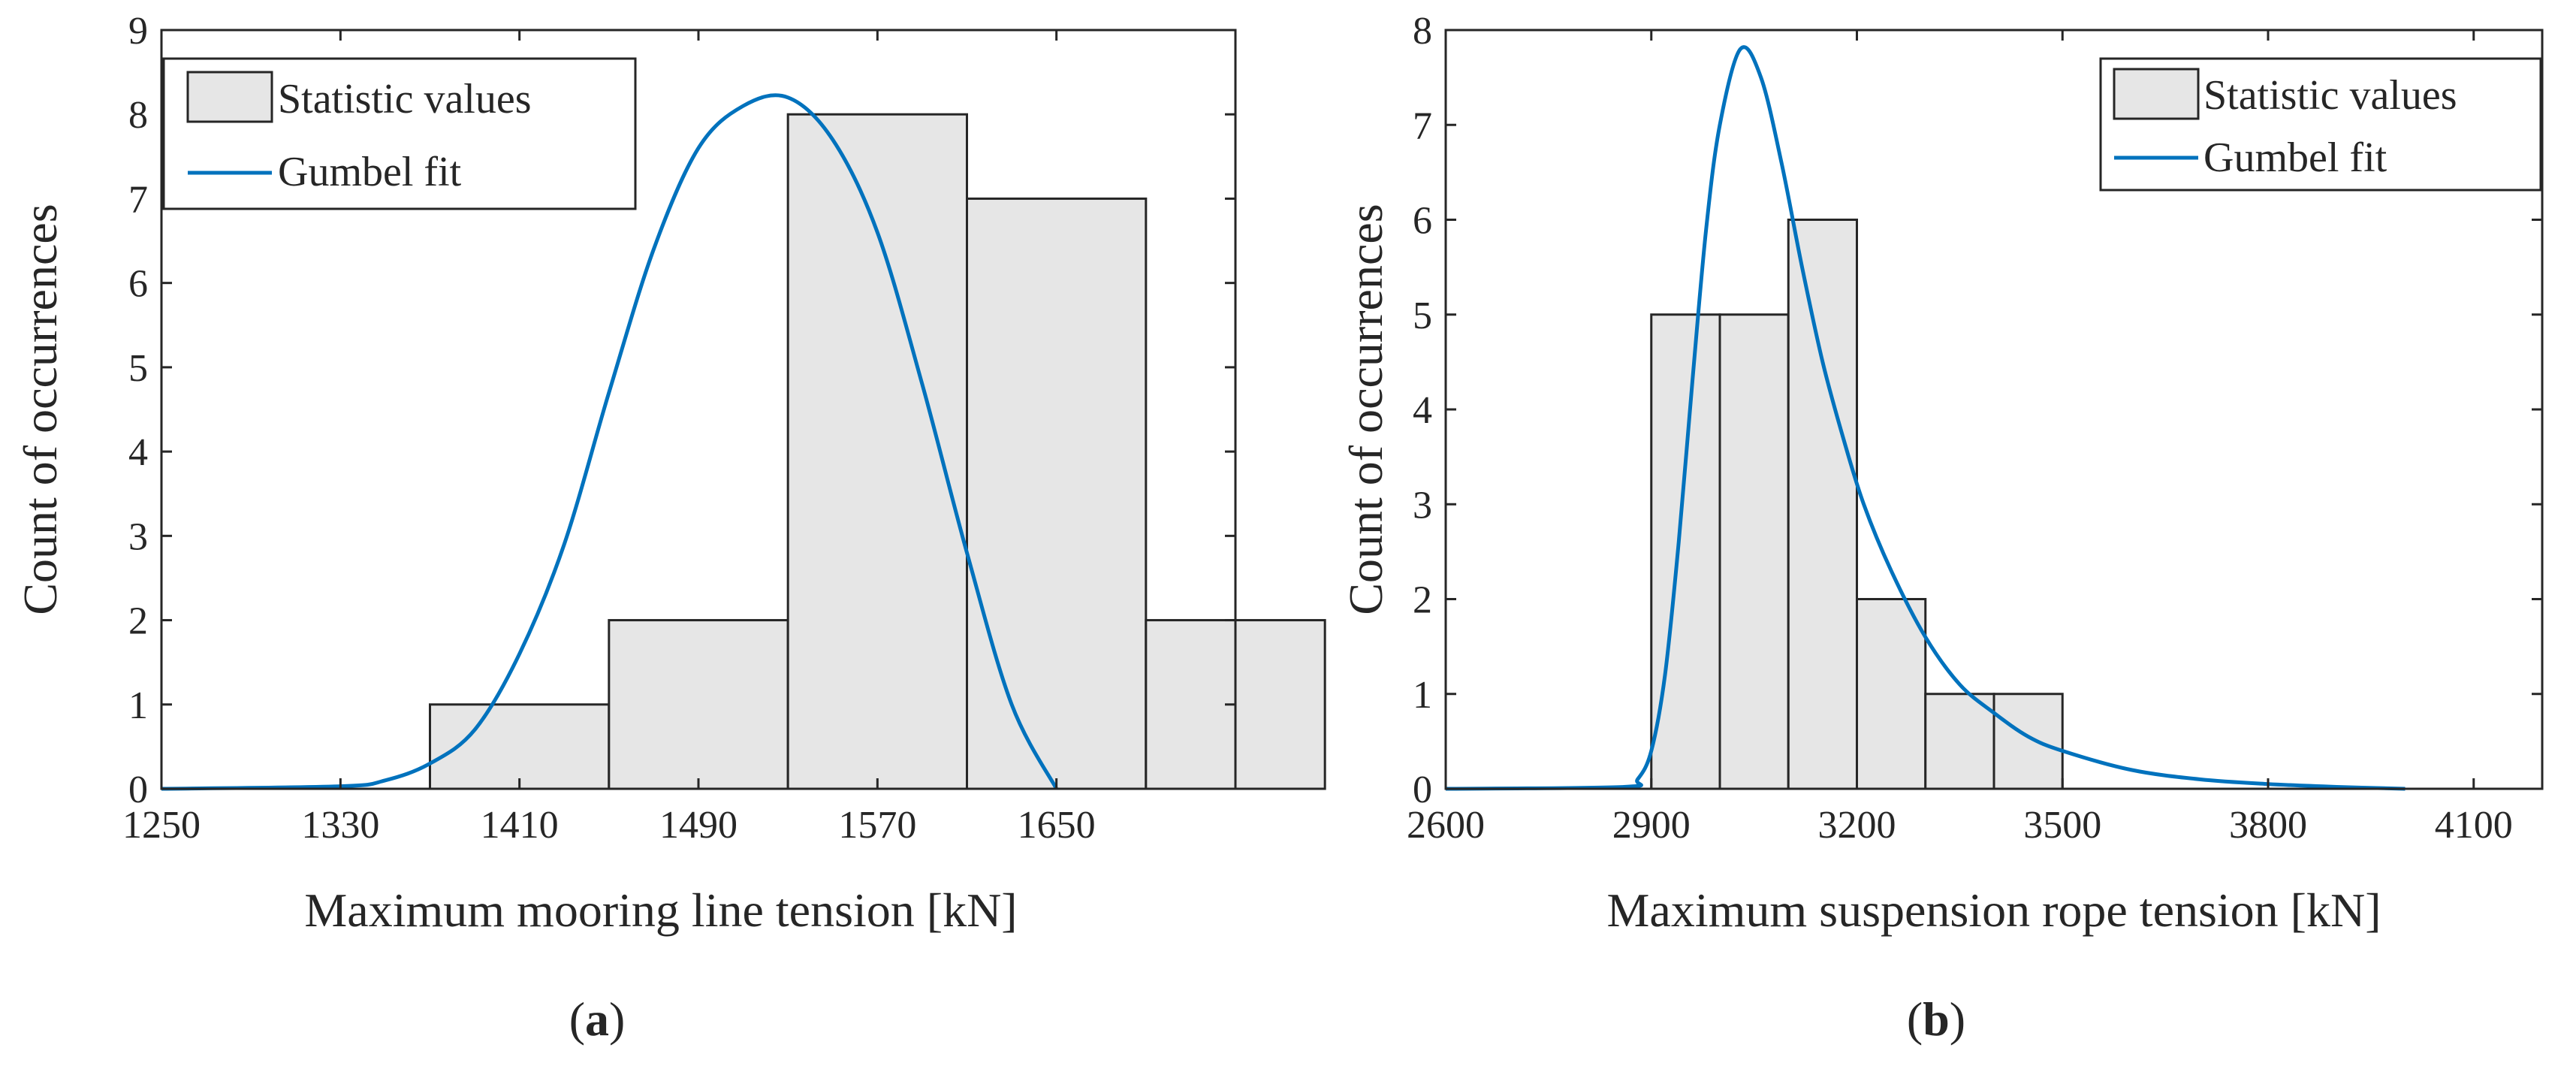 The image size is (2576, 1069). Describe the element at coordinates (1057, 825) in the screenshot. I see `x-tick-label: 1650` at that location.